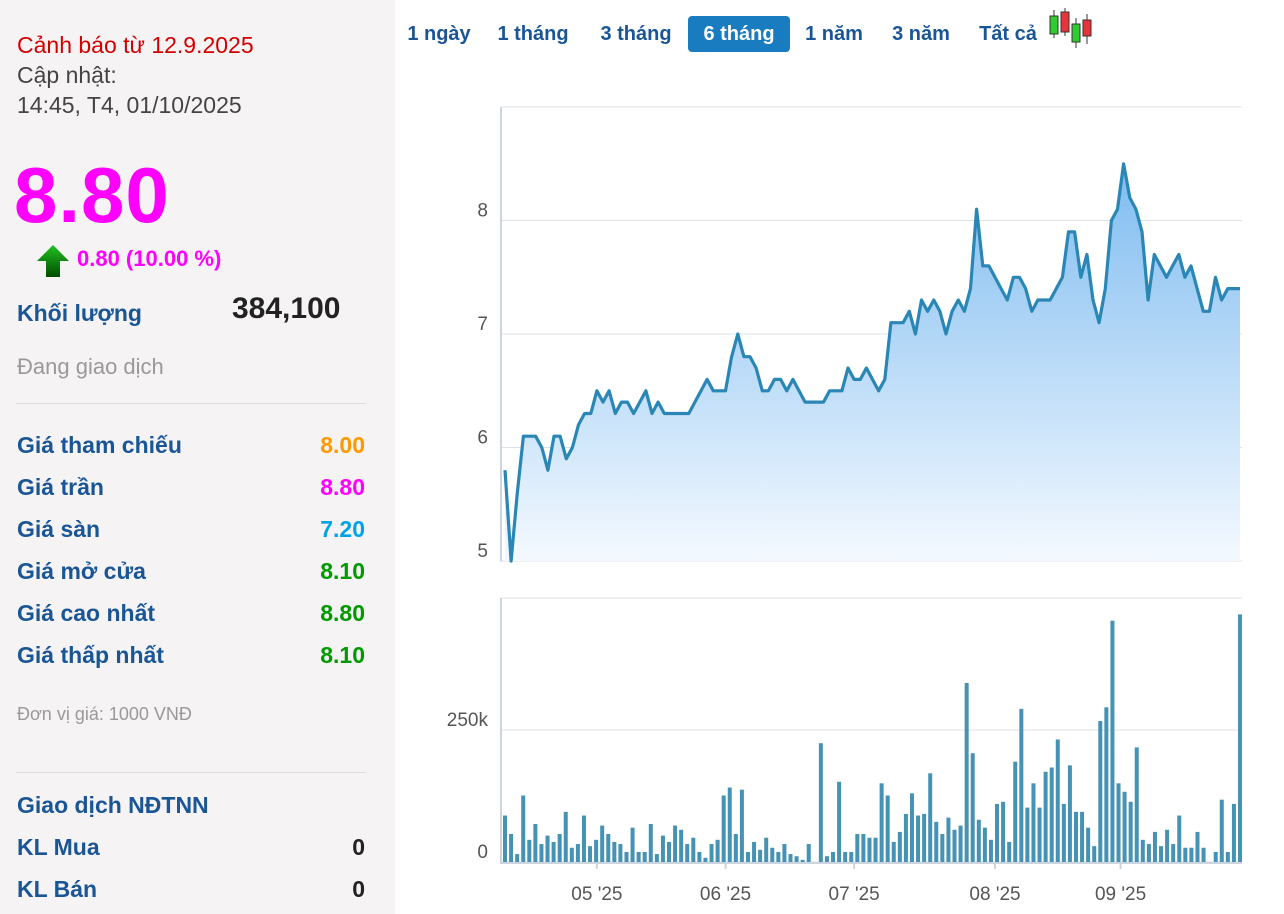  Describe the element at coordinates (342, 529) in the screenshot. I see `price-row-value: 7.20` at that location.